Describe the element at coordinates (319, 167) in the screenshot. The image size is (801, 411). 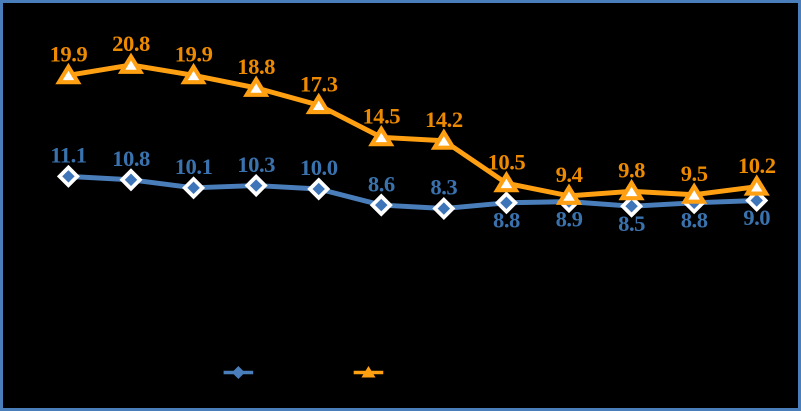
I see `blue-diamond-data-label-4: 10.0` at that location.